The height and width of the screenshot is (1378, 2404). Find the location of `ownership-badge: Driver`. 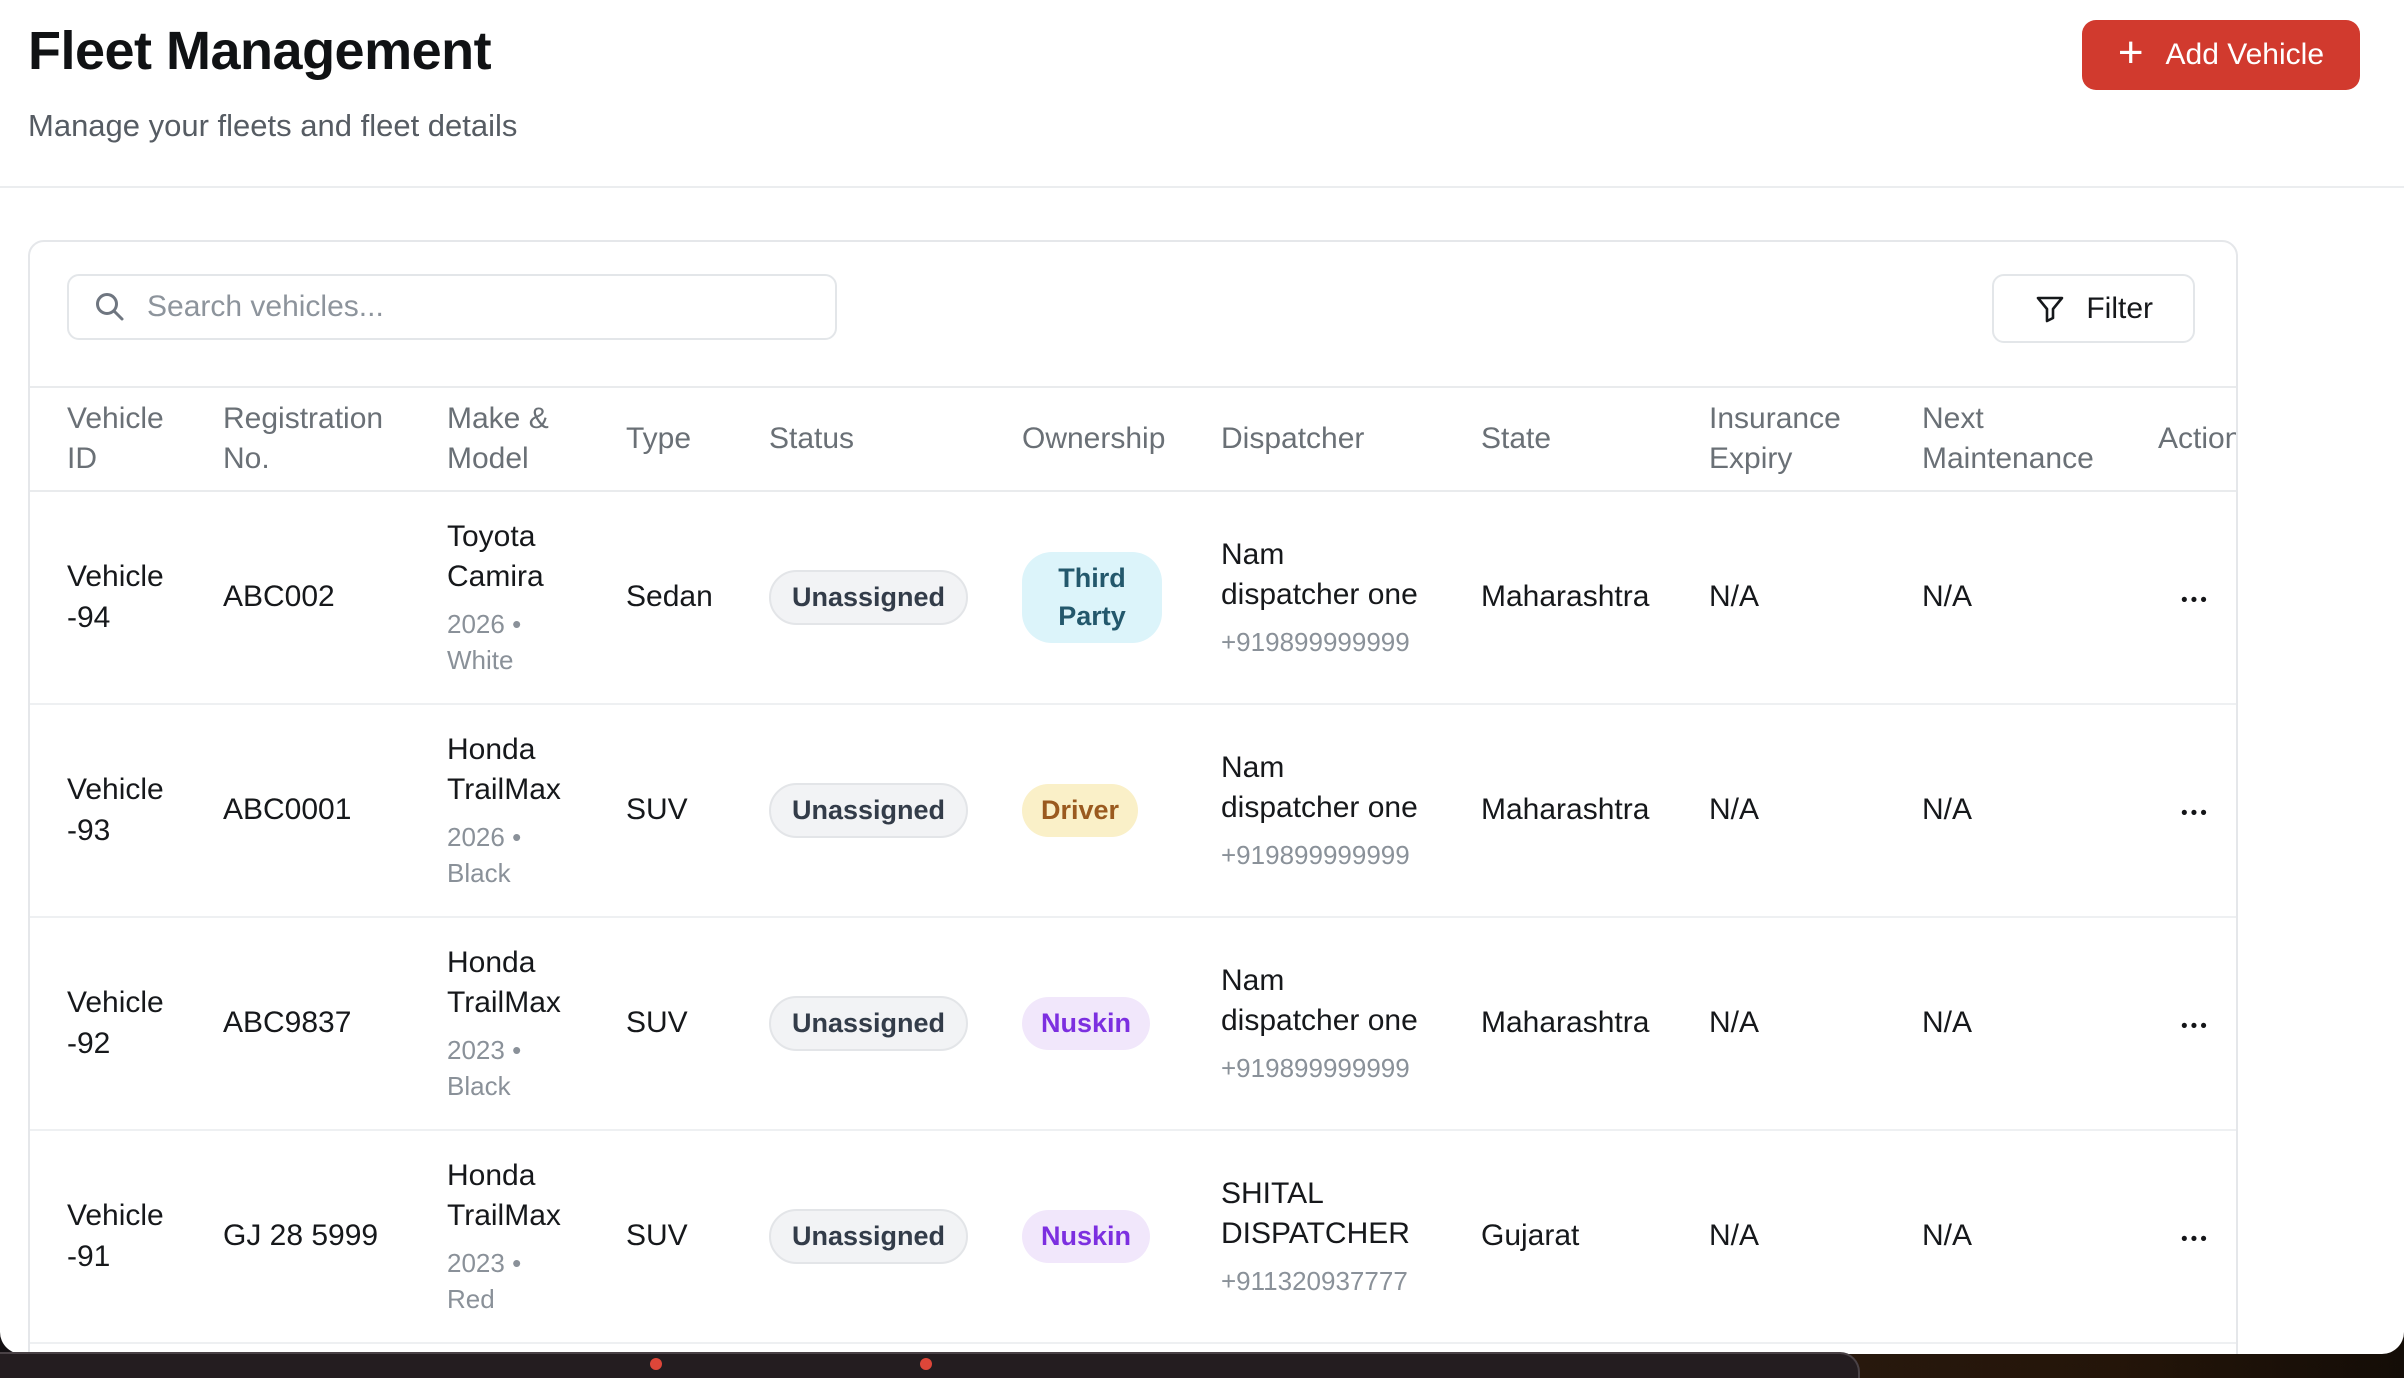

ownership-badge: Driver is located at coordinates (1080, 811).